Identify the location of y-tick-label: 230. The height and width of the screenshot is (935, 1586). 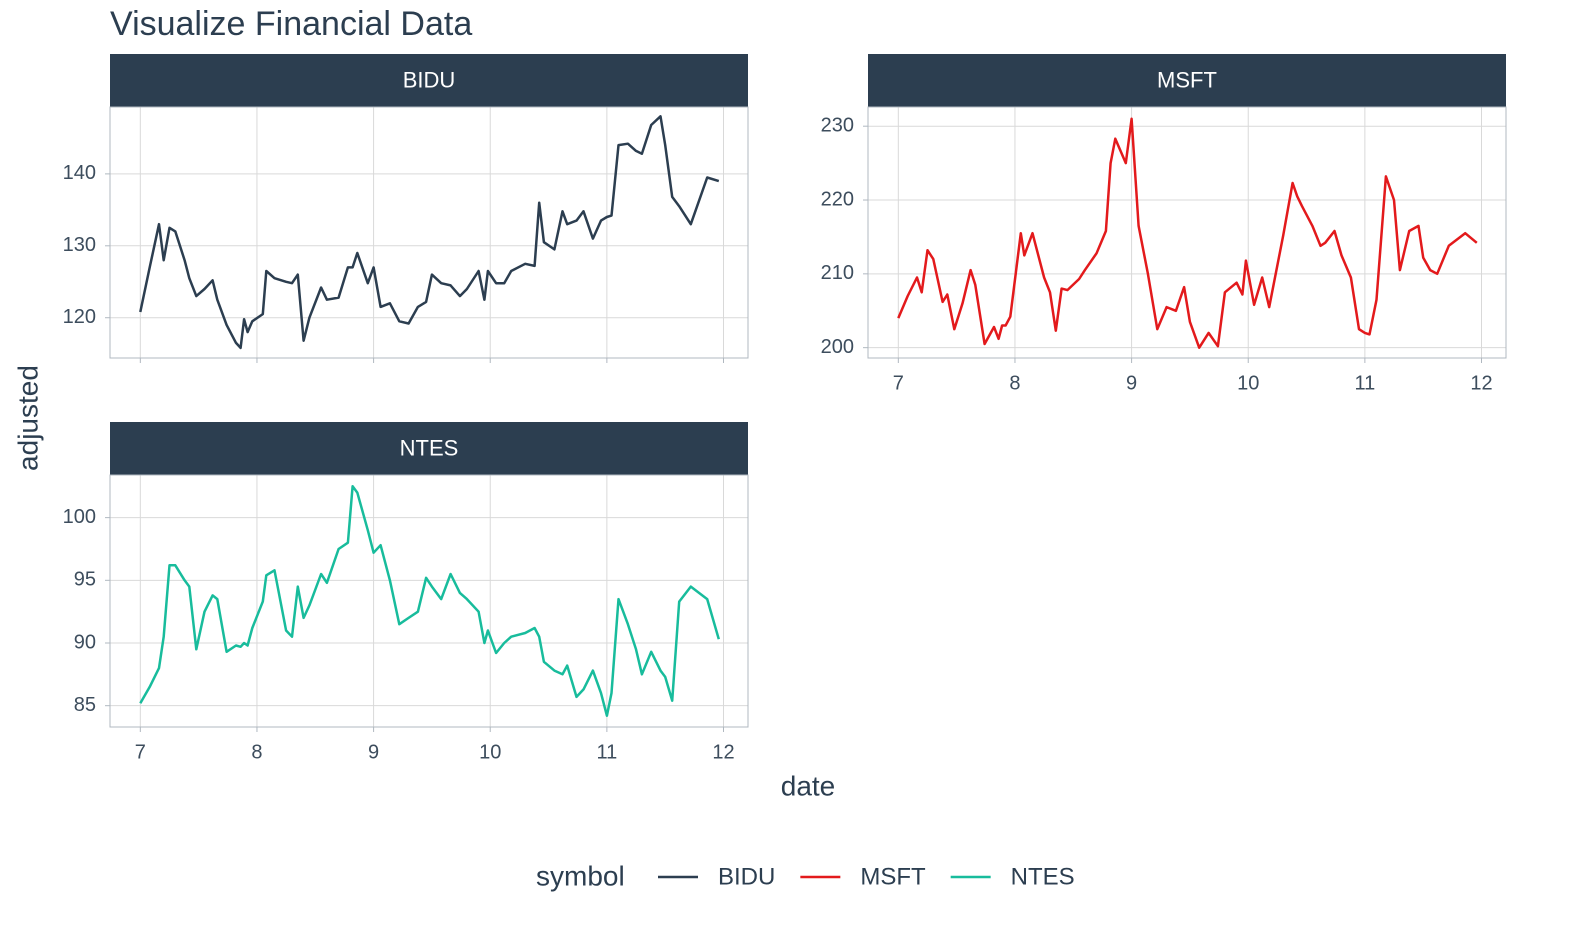
(837, 125).